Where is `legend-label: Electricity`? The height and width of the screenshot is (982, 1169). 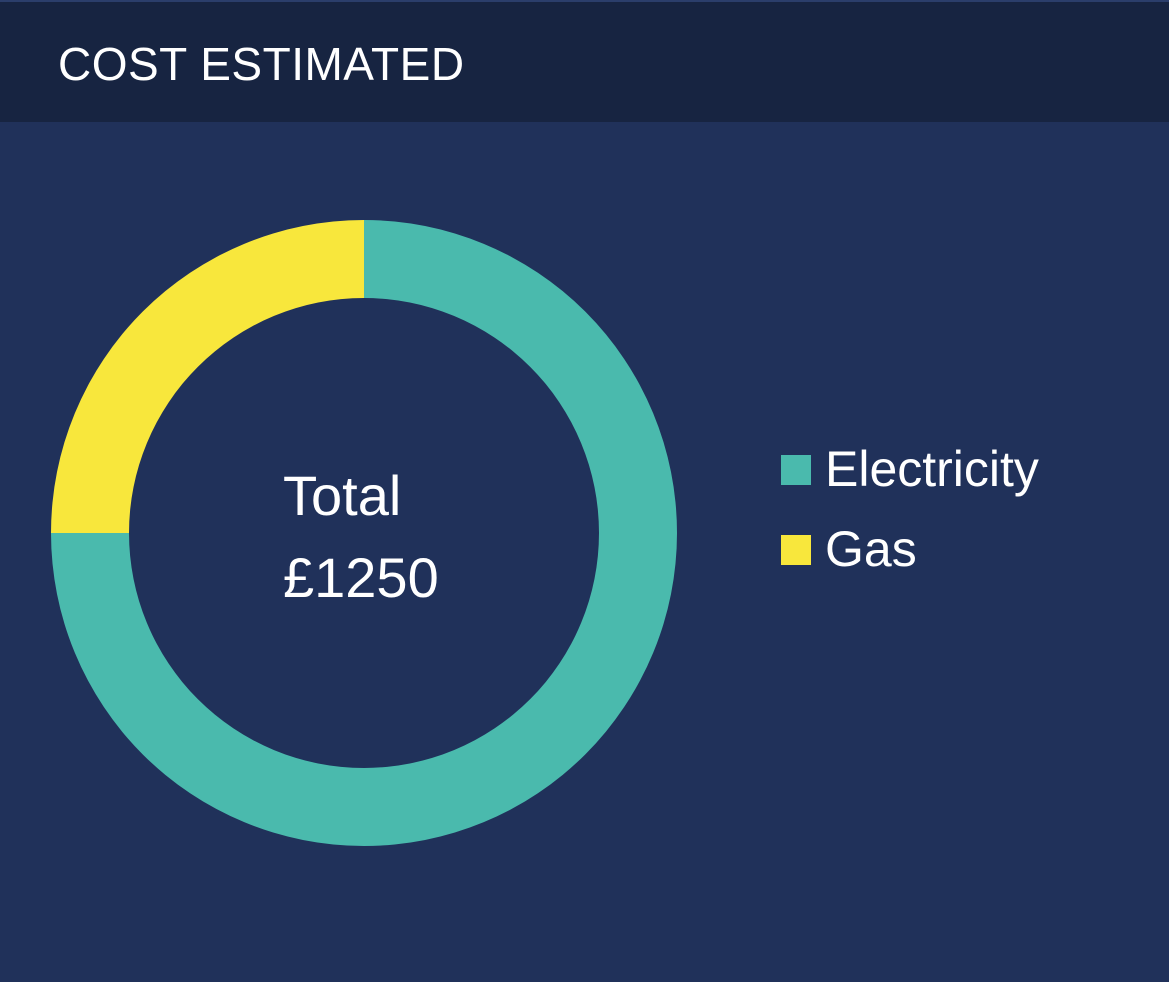
legend-label: Electricity is located at coordinates (932, 469).